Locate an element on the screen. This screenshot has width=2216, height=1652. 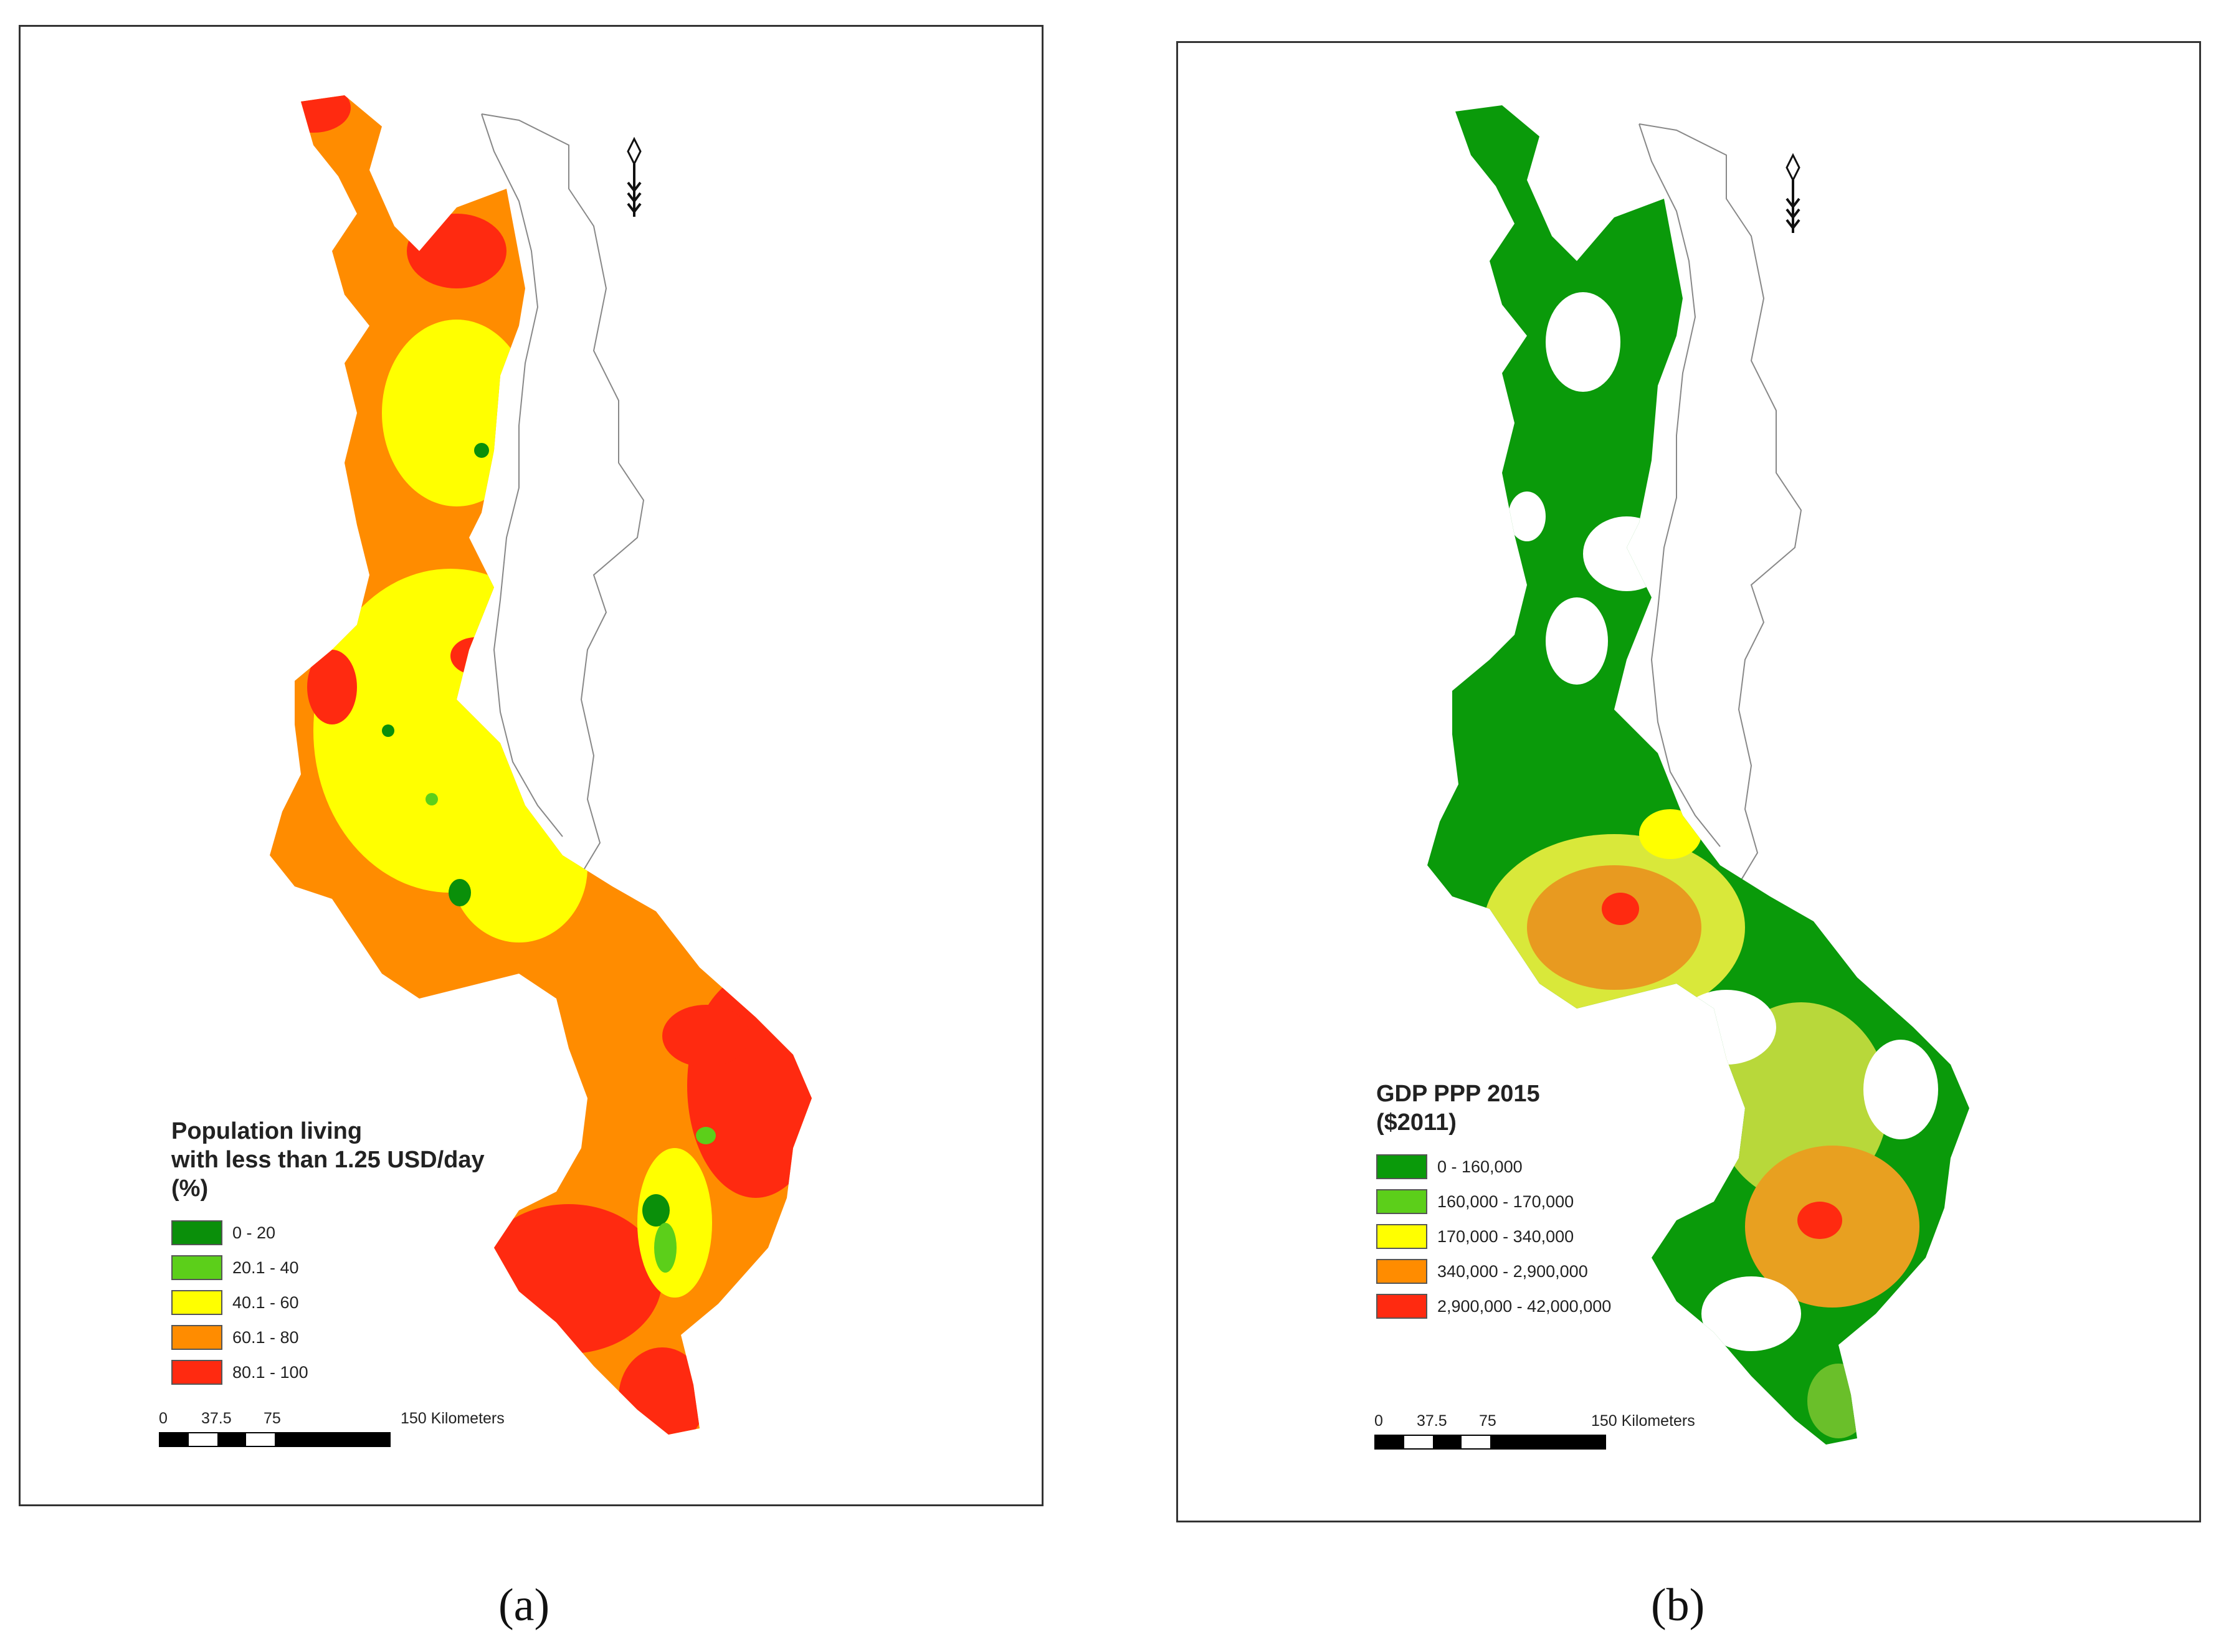
legend-label: 80.1 - 100 is located at coordinates (270, 1372).